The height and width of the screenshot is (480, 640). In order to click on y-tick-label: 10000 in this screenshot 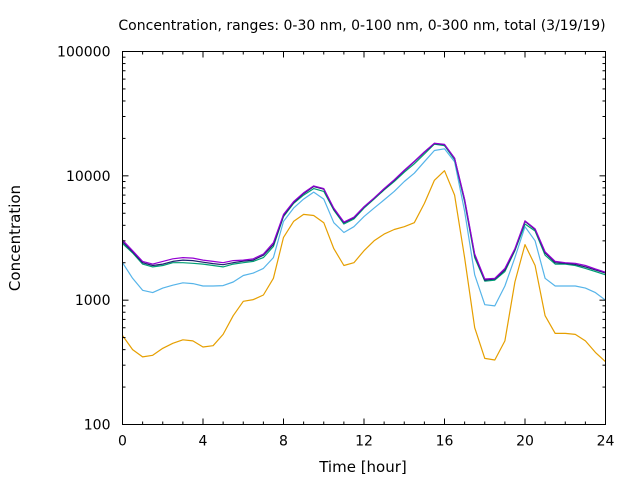, I will do `click(88, 177)`.